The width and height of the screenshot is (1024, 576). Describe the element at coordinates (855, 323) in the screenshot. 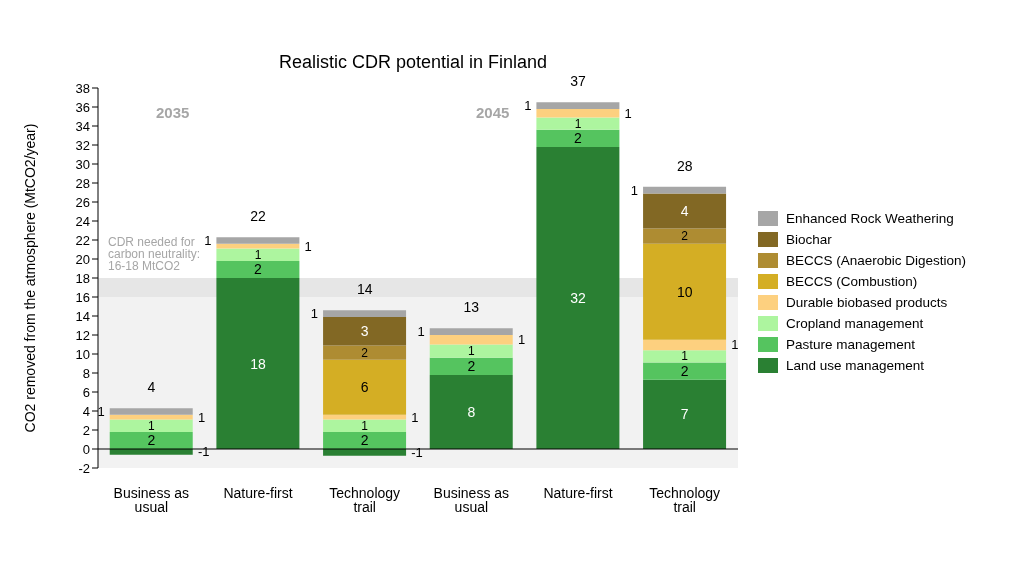

I see `legend-label: Cropland management` at that location.